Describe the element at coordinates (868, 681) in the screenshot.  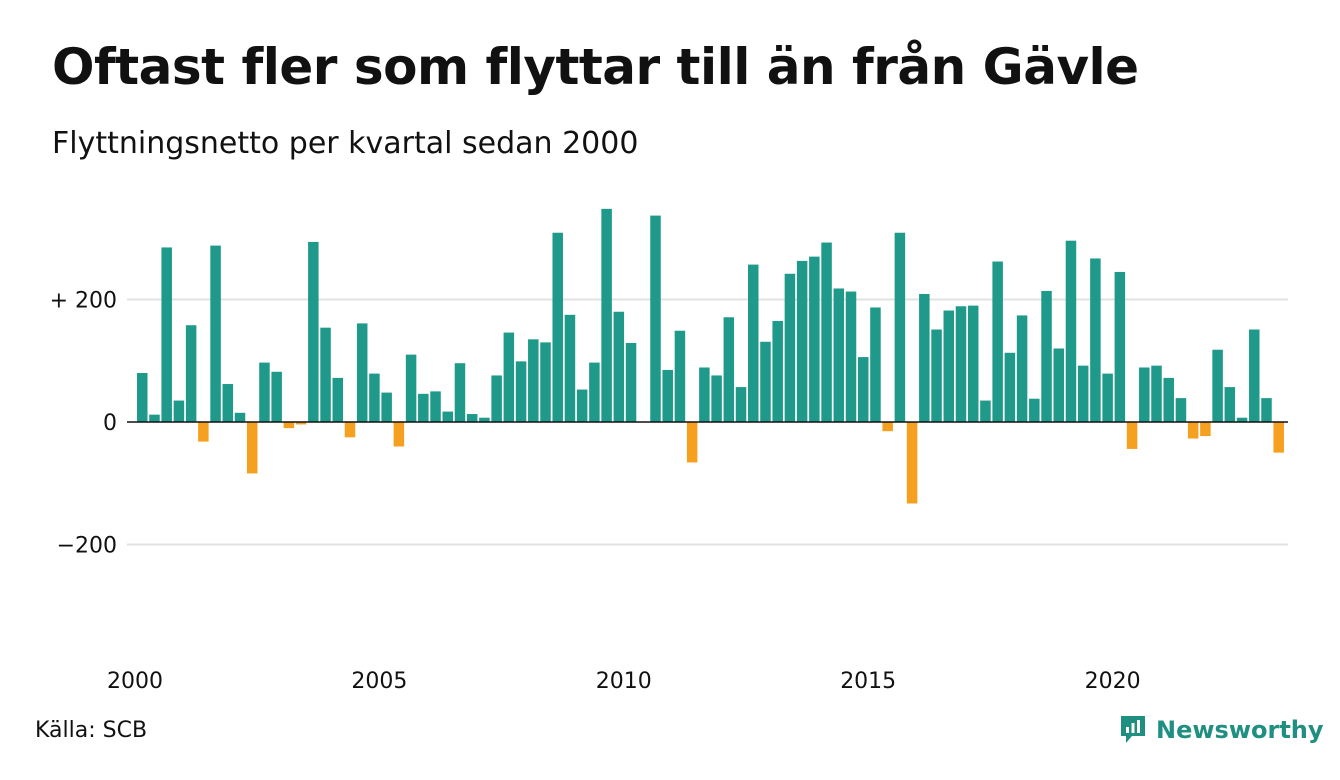
I see `x-tick-label: 2015` at that location.